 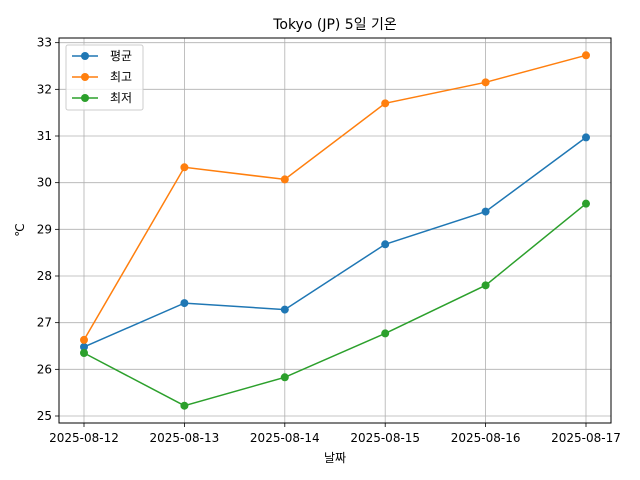 I want to click on legend-item: 최고, so click(x=102, y=77).